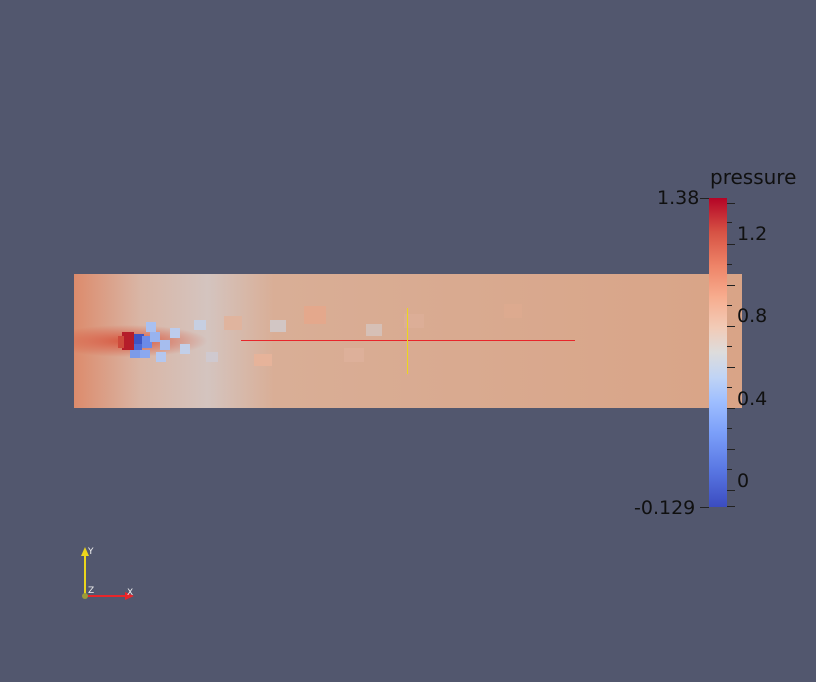 This screenshot has height=682, width=816. What do you see at coordinates (85, 596) in the screenshot?
I see `z-axis-origin-icon` at bounding box center [85, 596].